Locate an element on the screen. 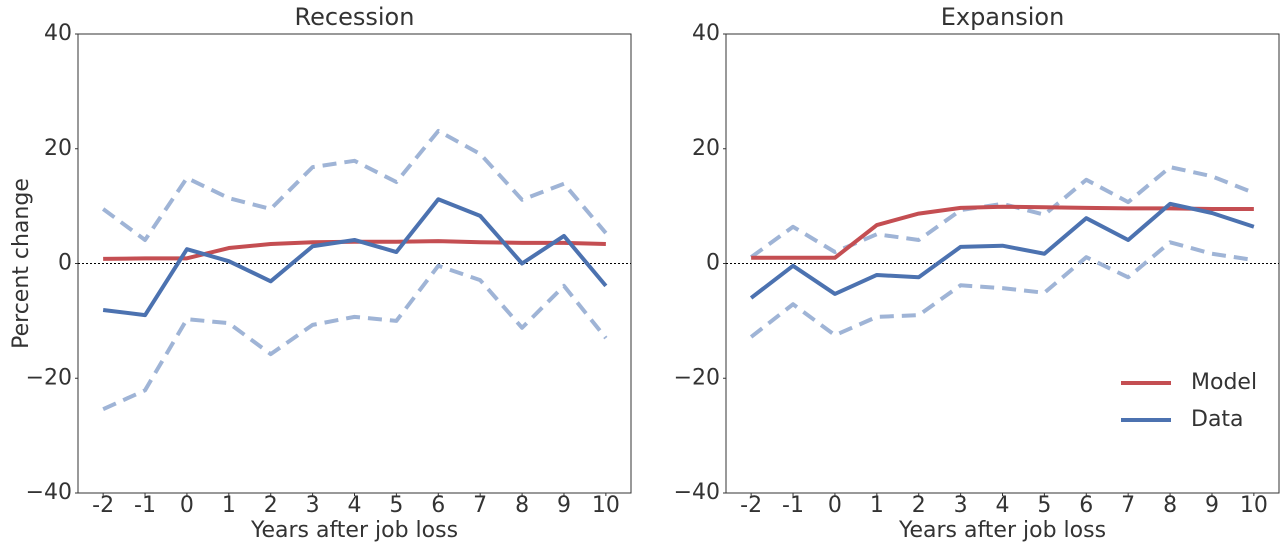  legend-label: Data is located at coordinates (1217, 419).